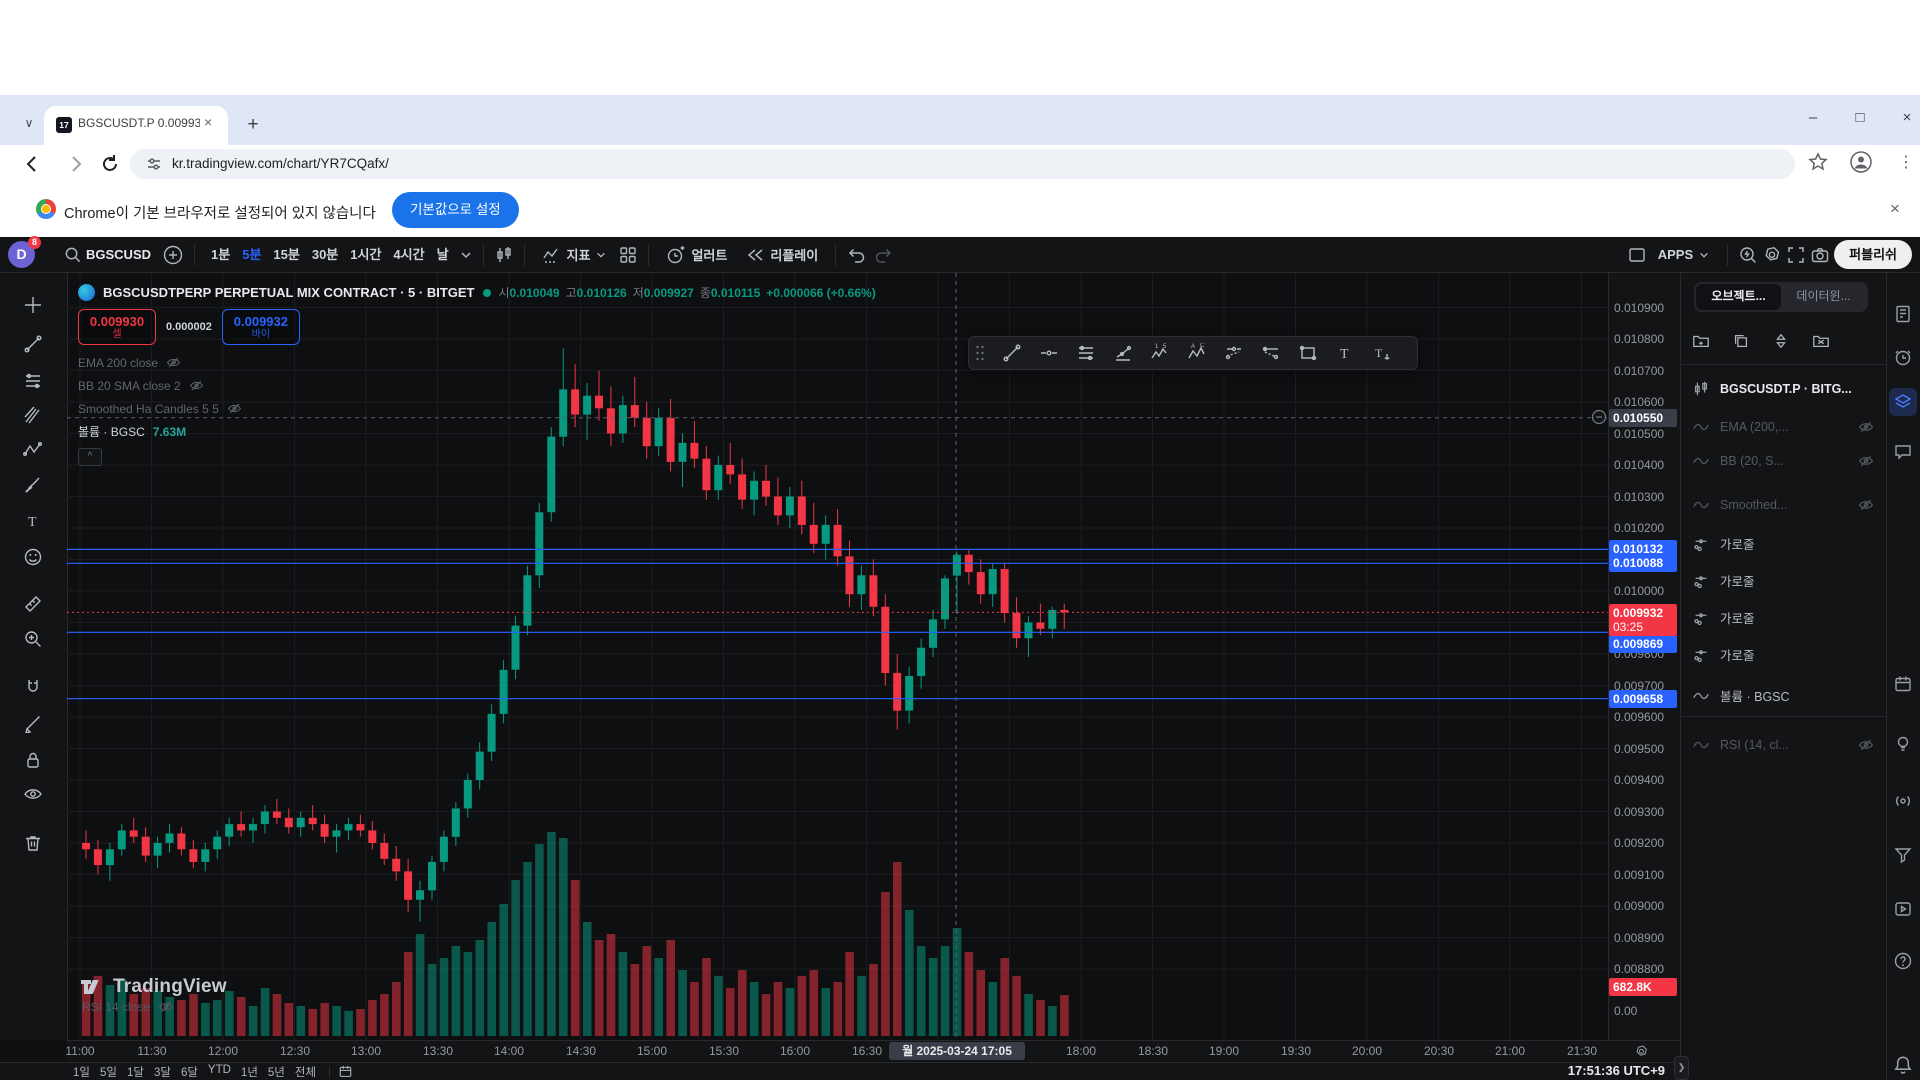 This screenshot has height=1080, width=1920. I want to click on emoji-icon, so click(34, 558).